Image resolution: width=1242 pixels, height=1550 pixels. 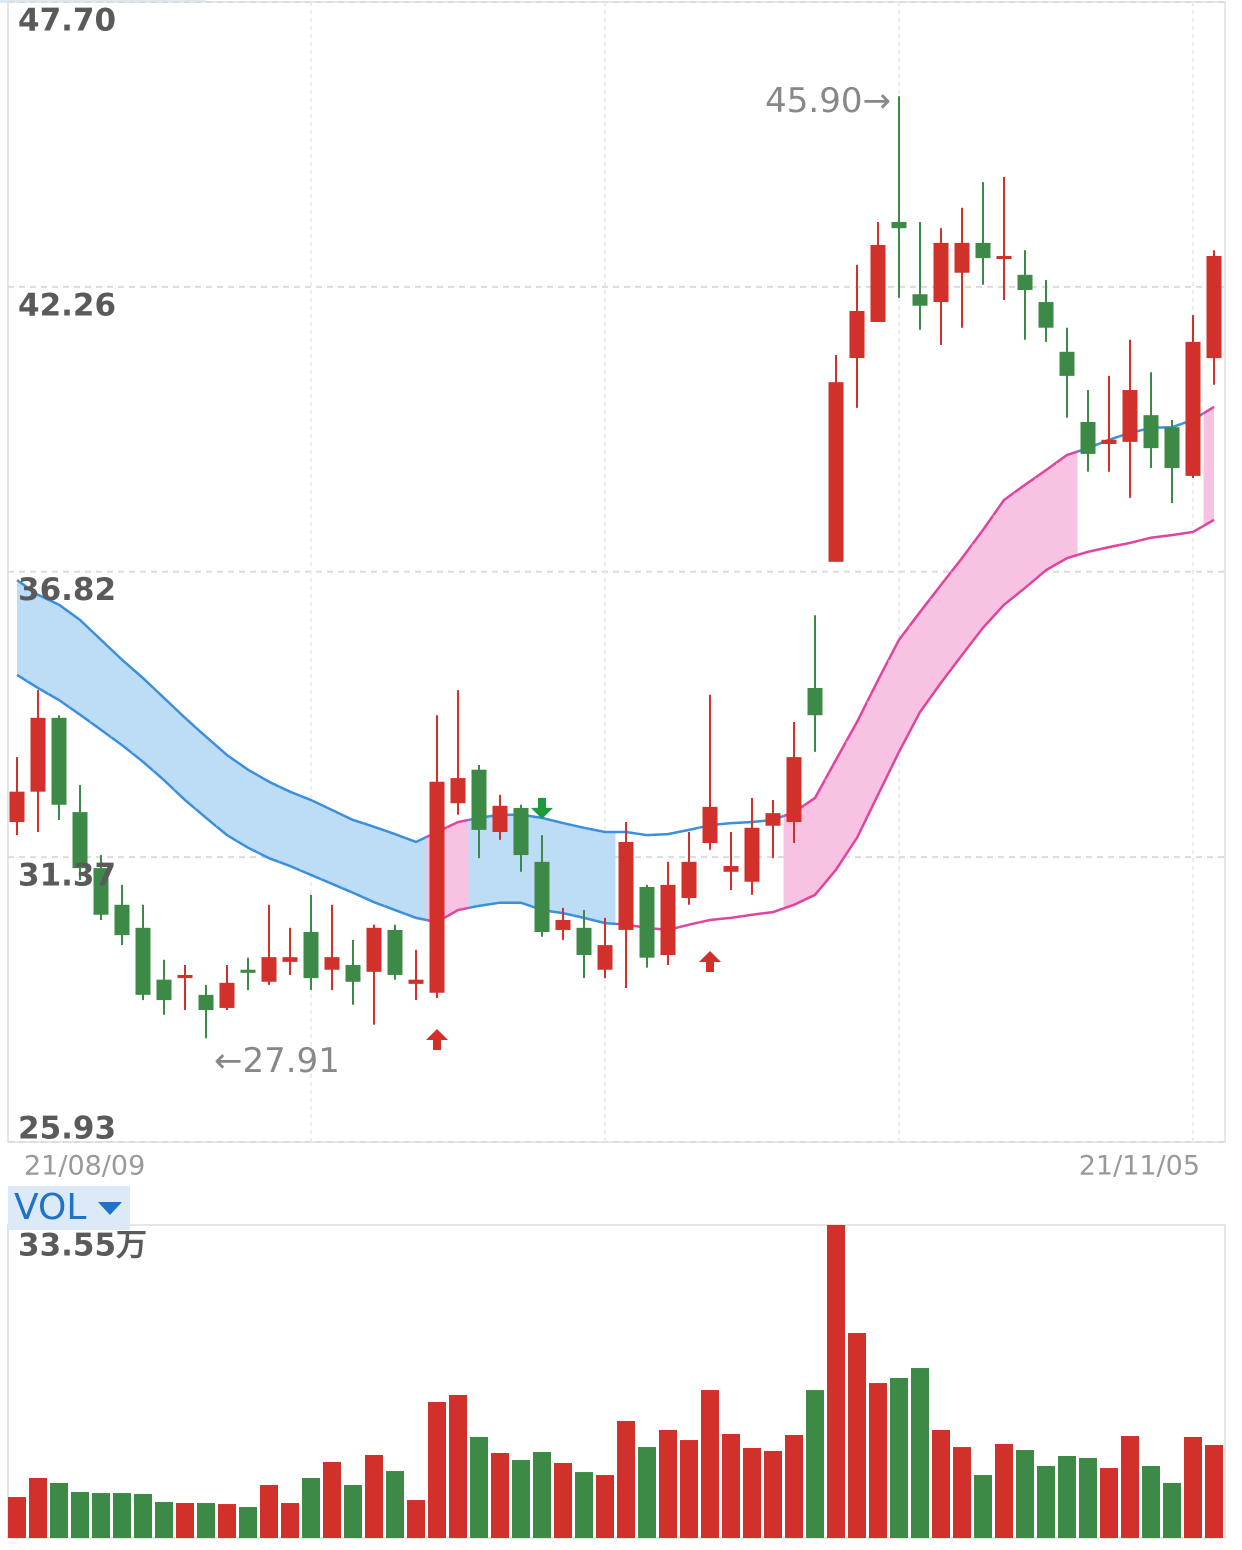 I want to click on y-tick-label: 47.70, so click(x=67, y=21).